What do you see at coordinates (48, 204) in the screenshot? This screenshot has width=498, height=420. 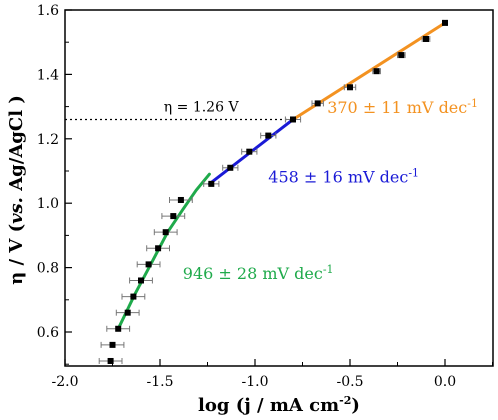 I see `y-tick-label: 1.0` at bounding box center [48, 204].